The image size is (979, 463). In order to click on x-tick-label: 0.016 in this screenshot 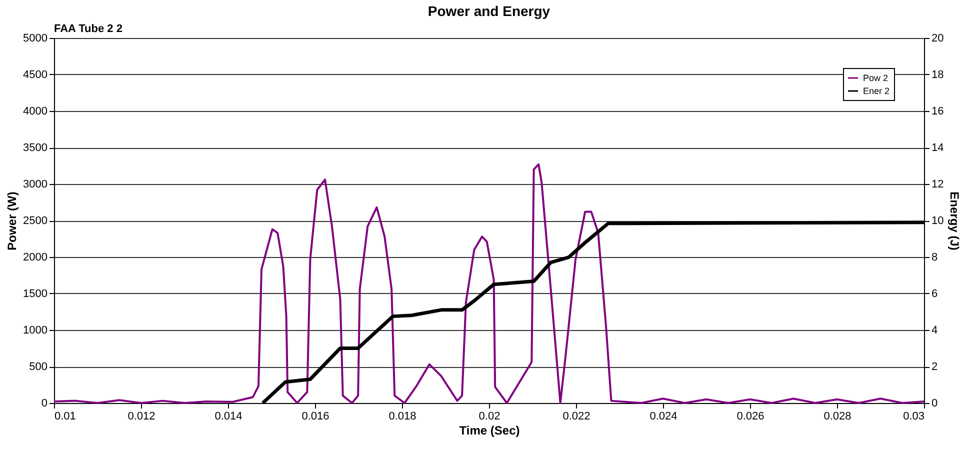, I will do `click(316, 416)`.